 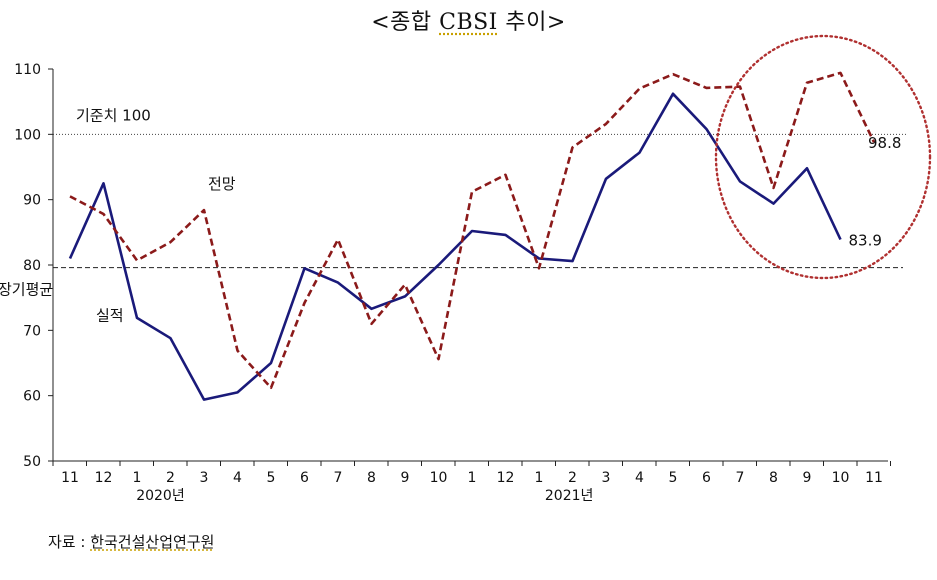 What do you see at coordinates (32, 462) in the screenshot?
I see `y-tick-label: 50` at bounding box center [32, 462].